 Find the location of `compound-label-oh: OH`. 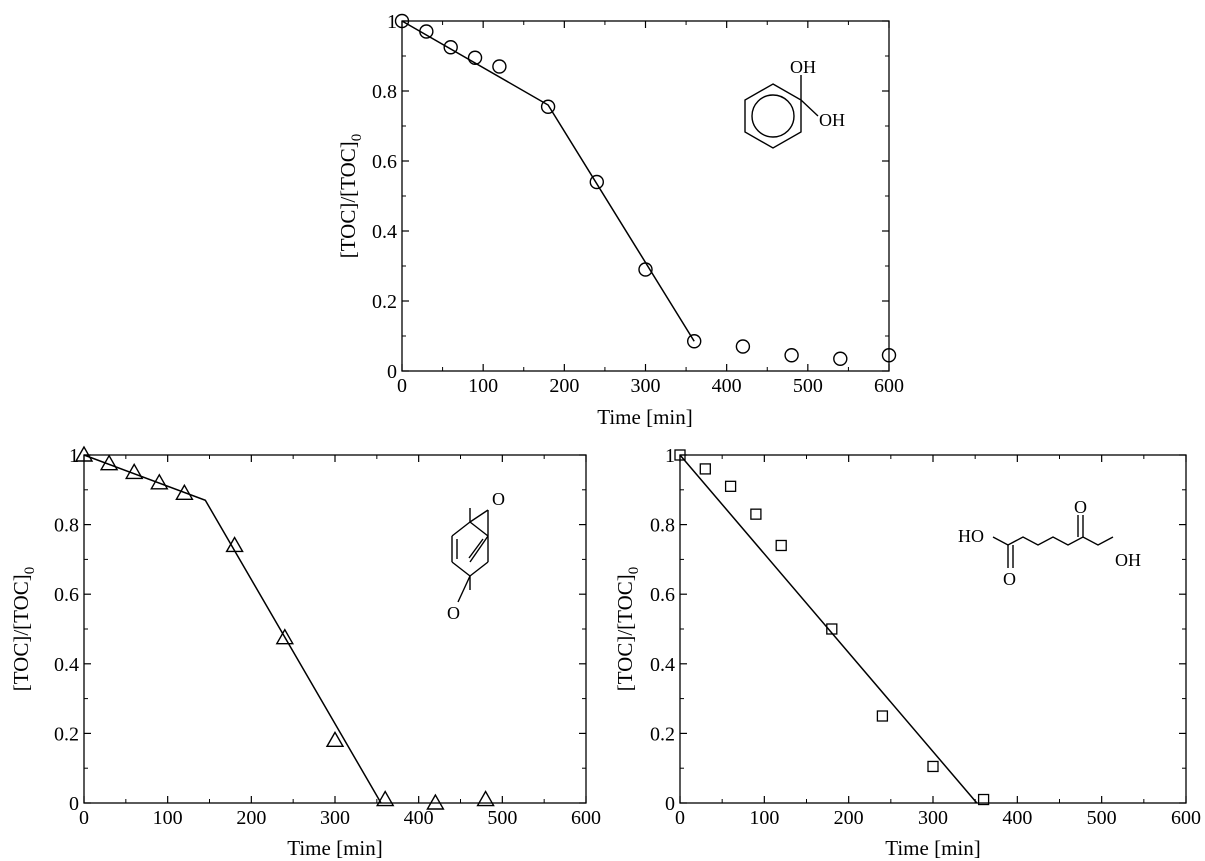

compound-label-oh: OH is located at coordinates (1128, 560).